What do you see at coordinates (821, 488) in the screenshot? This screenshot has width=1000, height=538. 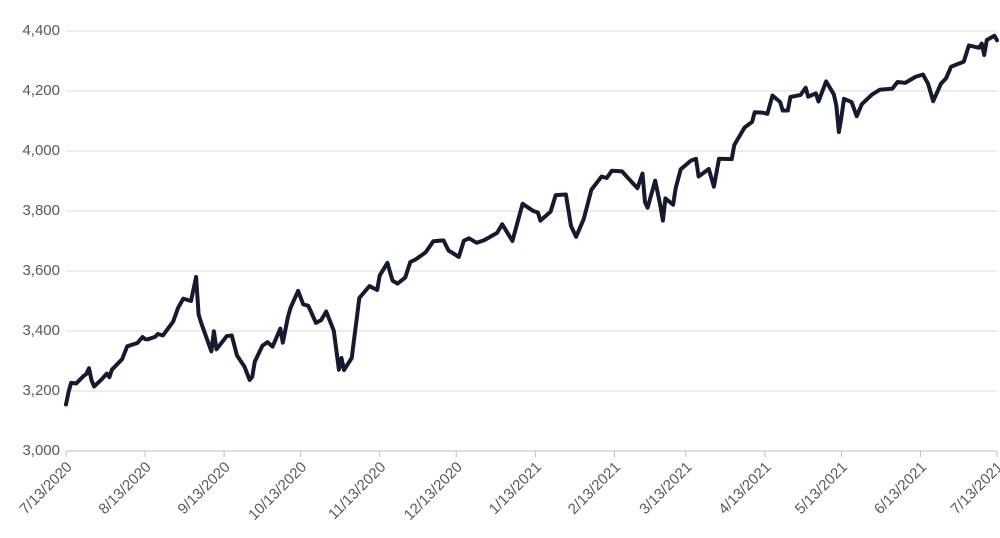 I see `x-tick-label: 5/13/2021` at bounding box center [821, 488].